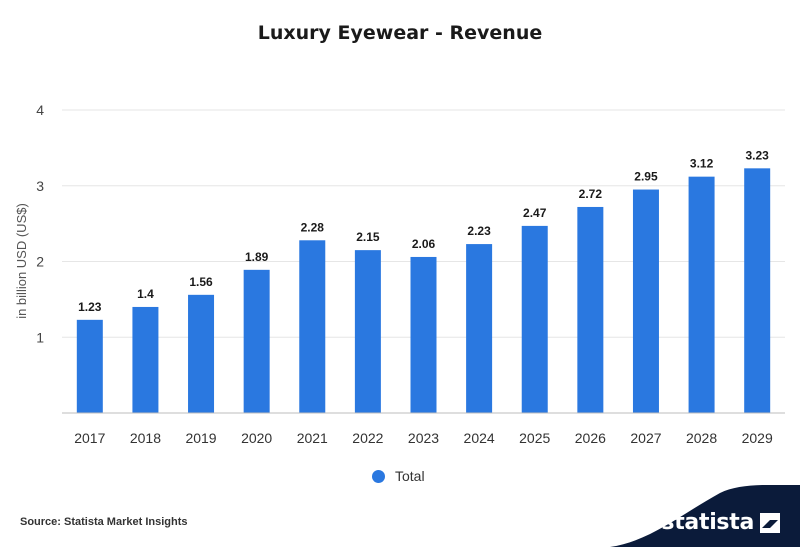 This screenshot has width=800, height=547. I want to click on bar-2021, so click(312, 326).